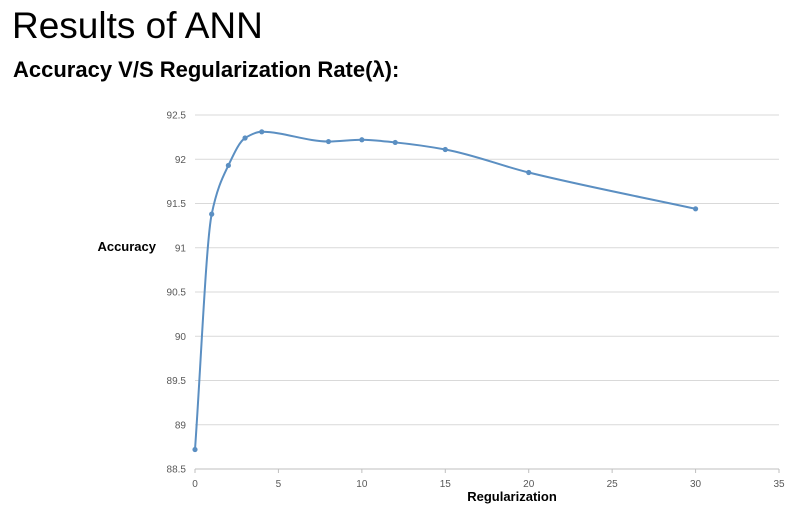 Image resolution: width=807 pixels, height=505 pixels. I want to click on axes, so click(487, 470).